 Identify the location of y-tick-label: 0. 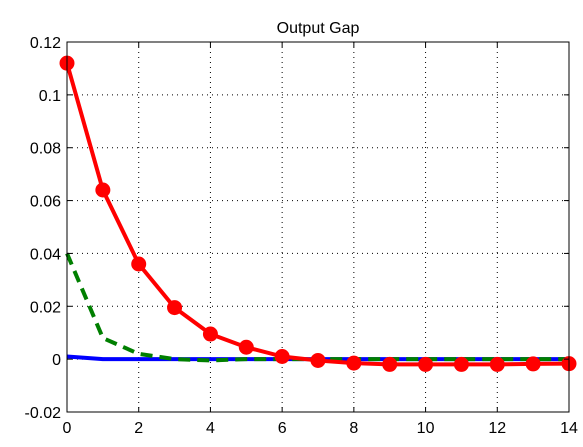
(56, 360).